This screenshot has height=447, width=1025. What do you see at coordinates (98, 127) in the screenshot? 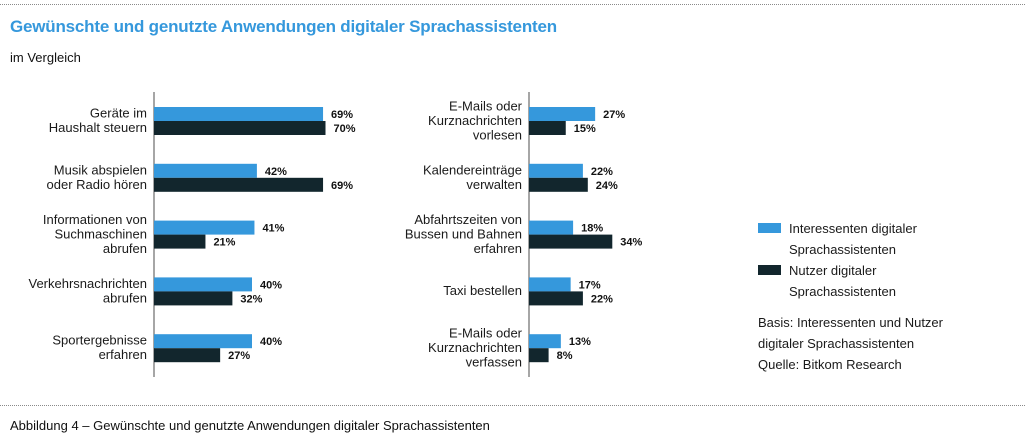
I see `category-label: Haushalt steuern` at bounding box center [98, 127].